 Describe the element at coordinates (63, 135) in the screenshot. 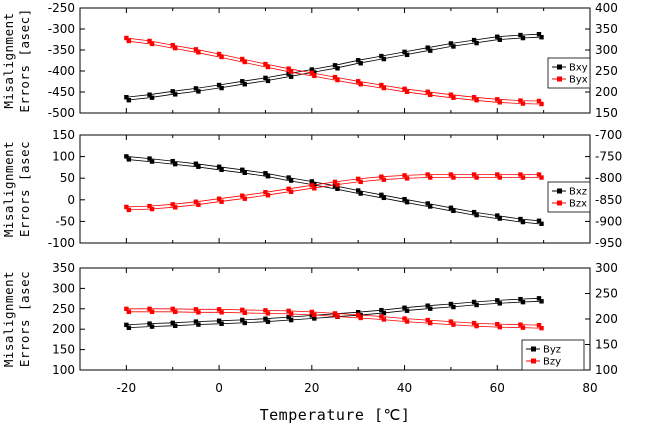

I see `left-y-tick-label: 150` at that location.